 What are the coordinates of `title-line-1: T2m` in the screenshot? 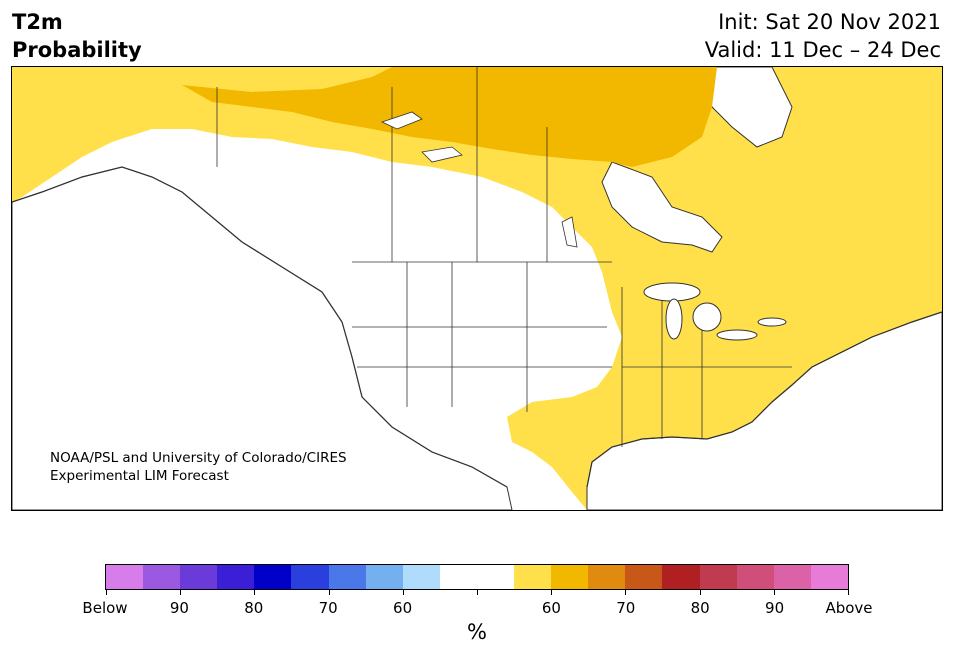 It's located at (37, 22).